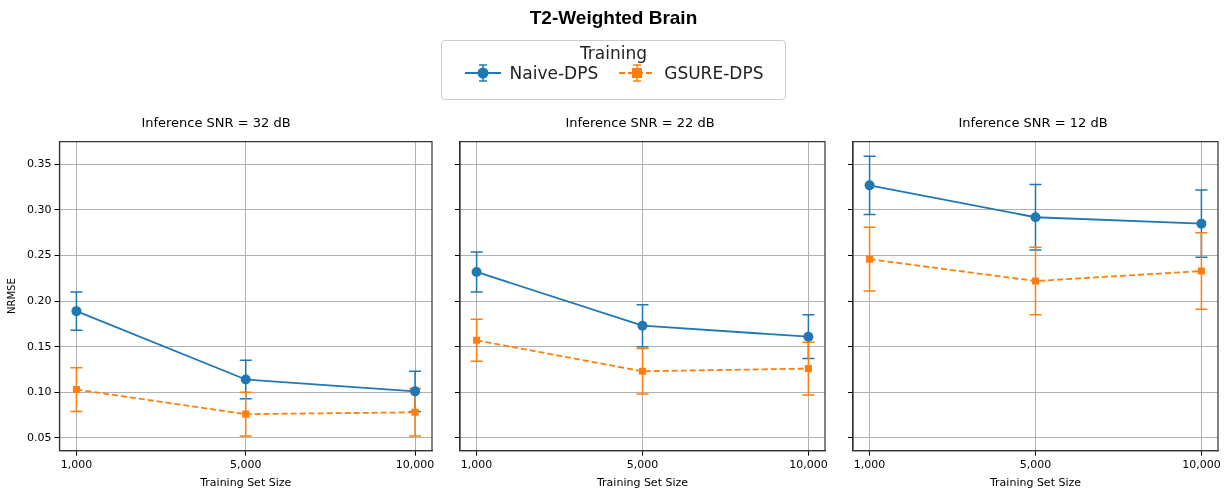  What do you see at coordinates (39, 255) in the screenshot?
I see `y-tick-label: 0.25` at bounding box center [39, 255].